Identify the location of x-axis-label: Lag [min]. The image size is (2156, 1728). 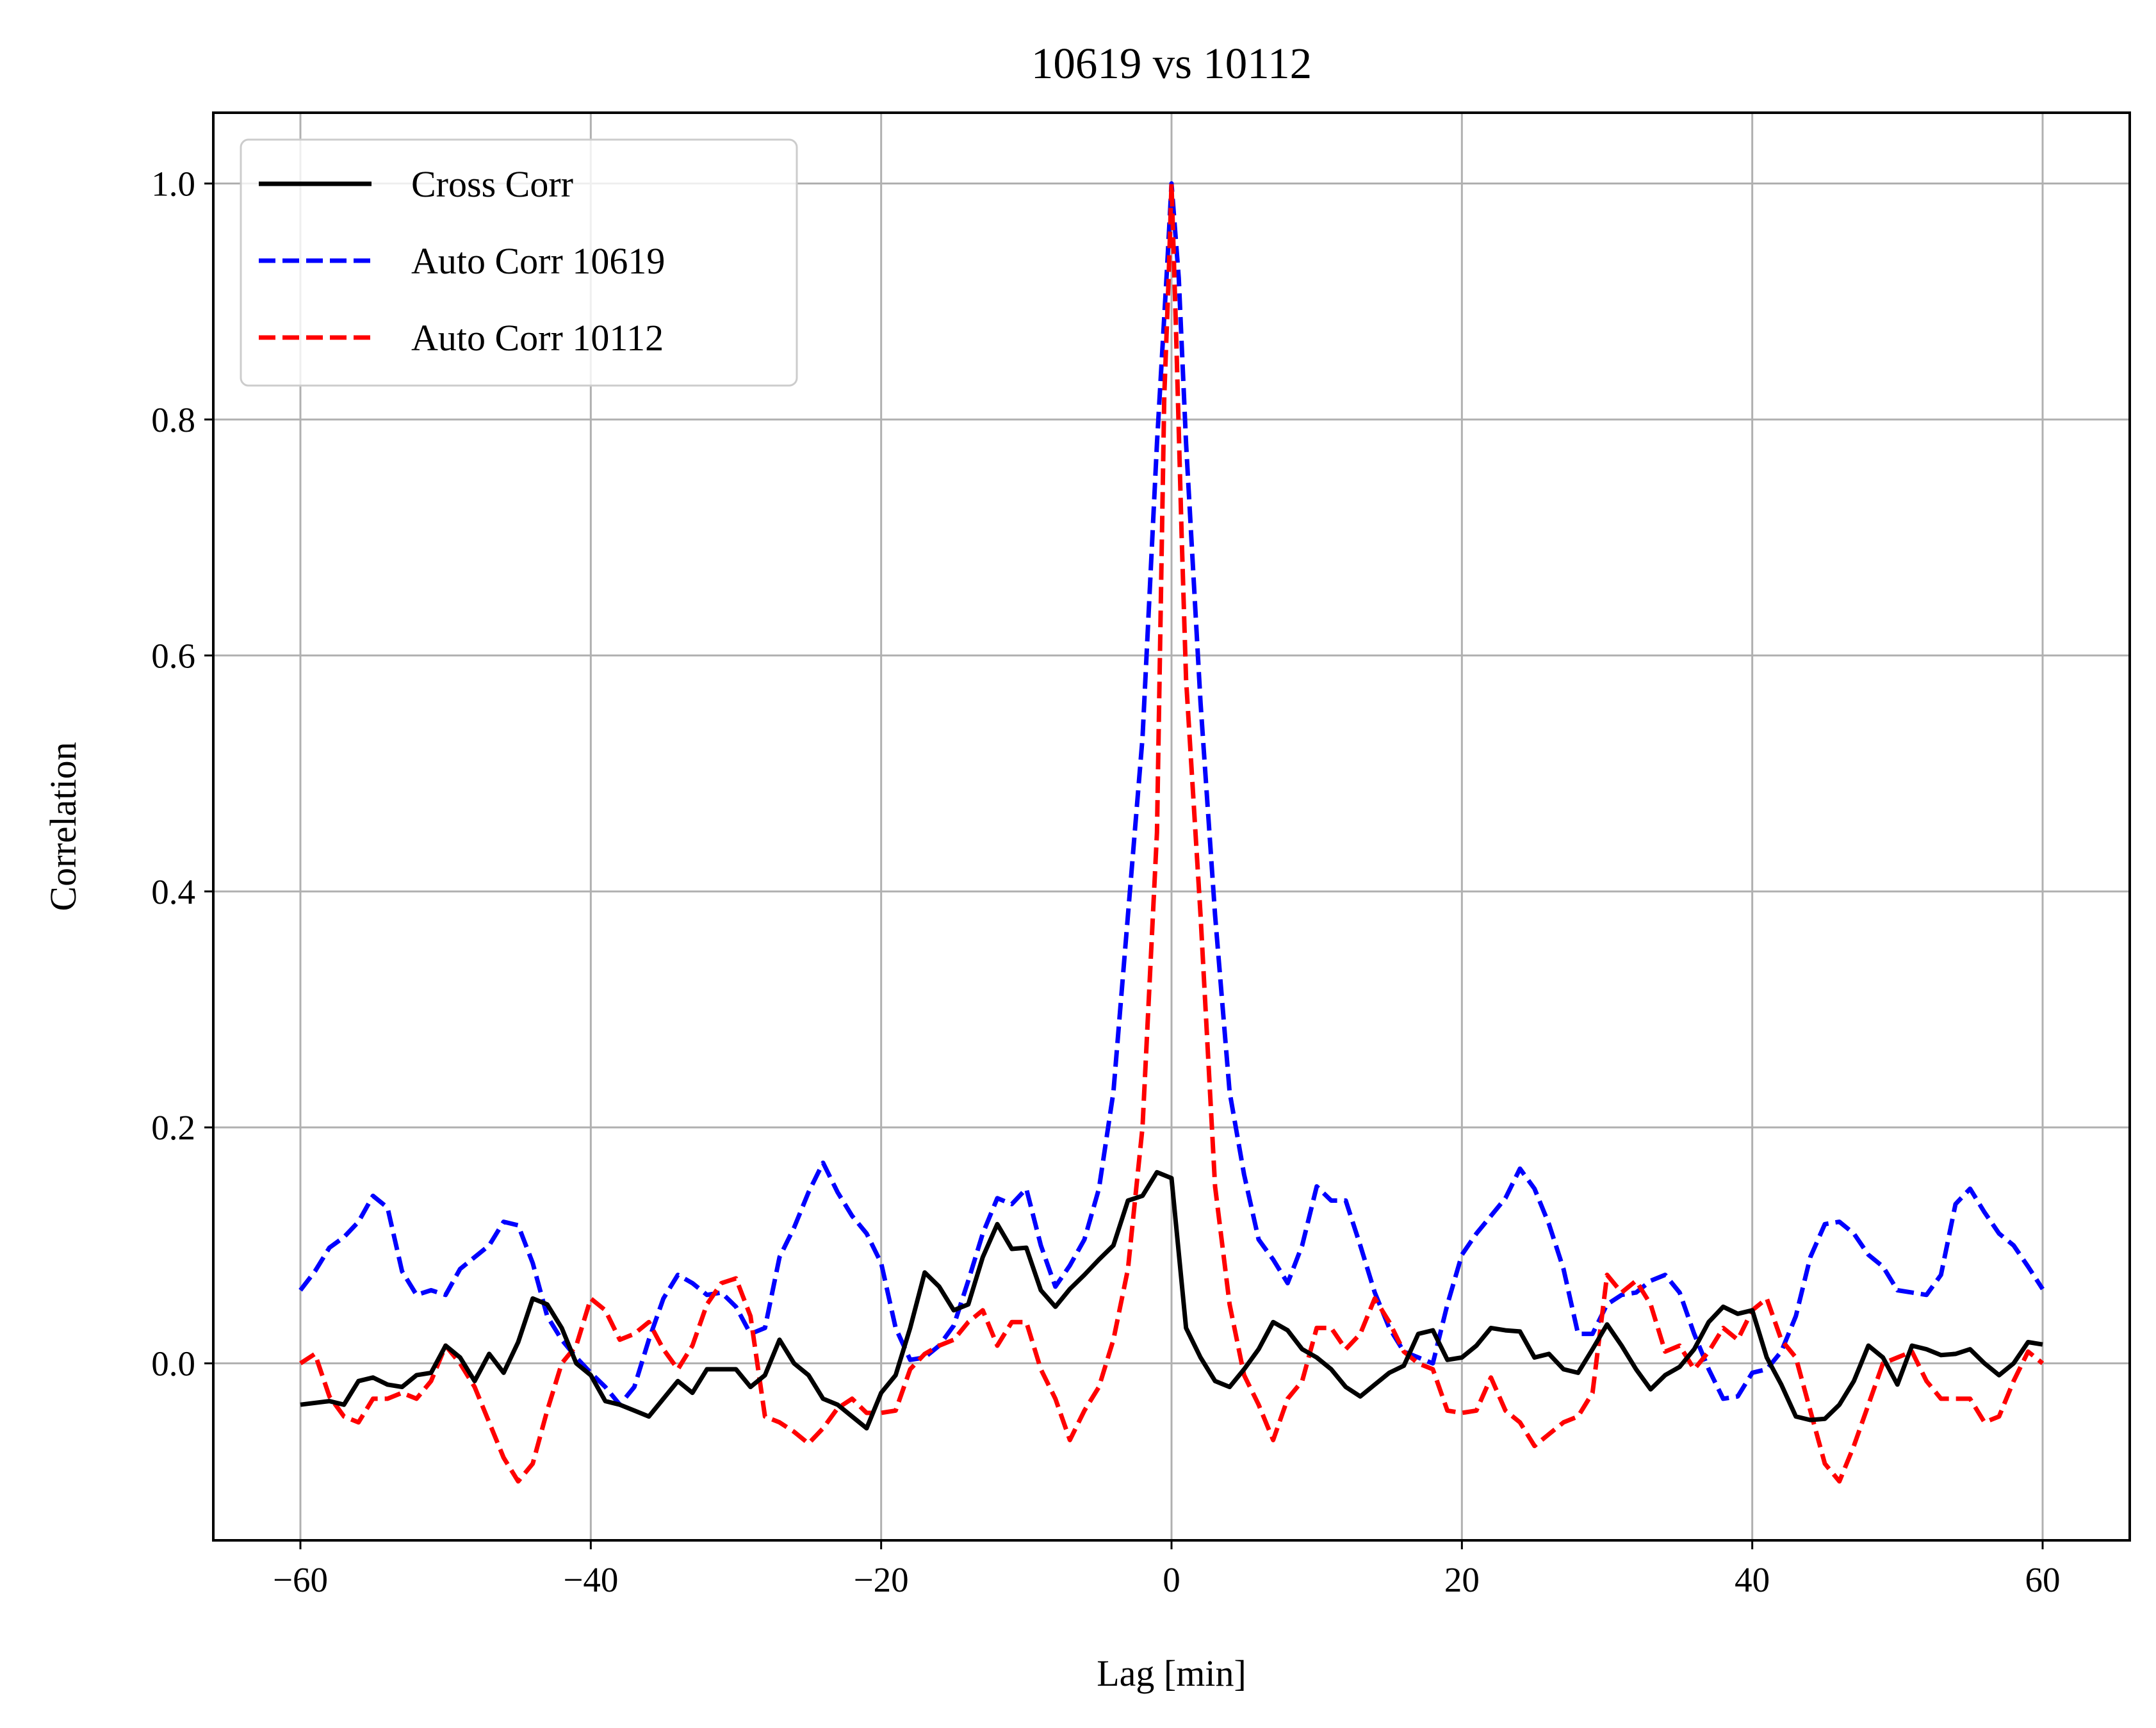
(1171, 1673).